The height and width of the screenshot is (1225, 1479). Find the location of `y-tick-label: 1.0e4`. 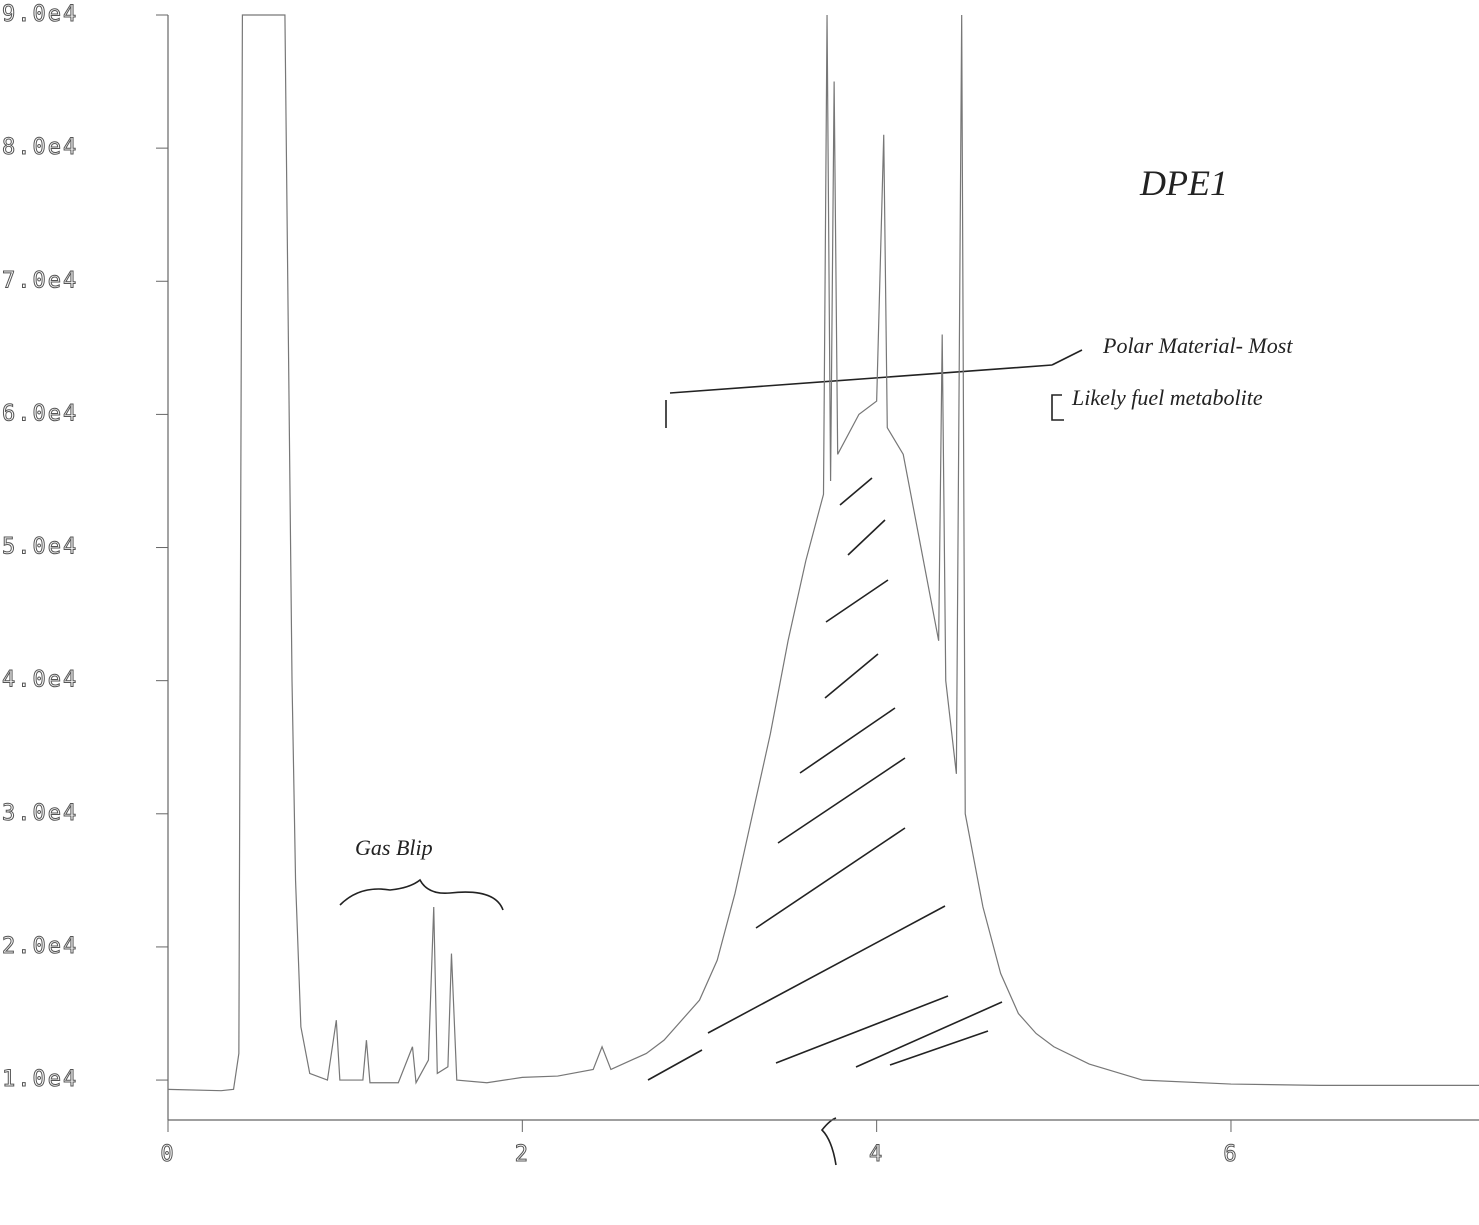

y-tick-label: 1.0e4 is located at coordinates (40, 1079).